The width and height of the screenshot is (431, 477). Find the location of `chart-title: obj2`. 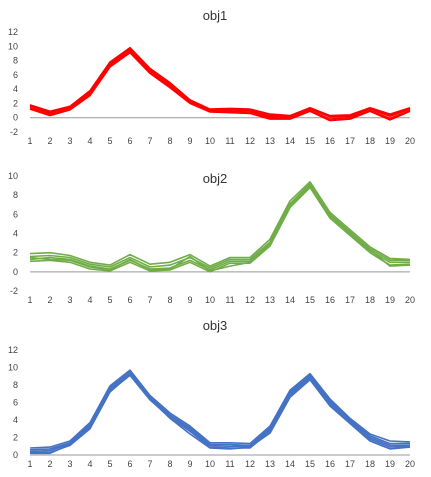

chart-title: obj2 is located at coordinates (215, 178).